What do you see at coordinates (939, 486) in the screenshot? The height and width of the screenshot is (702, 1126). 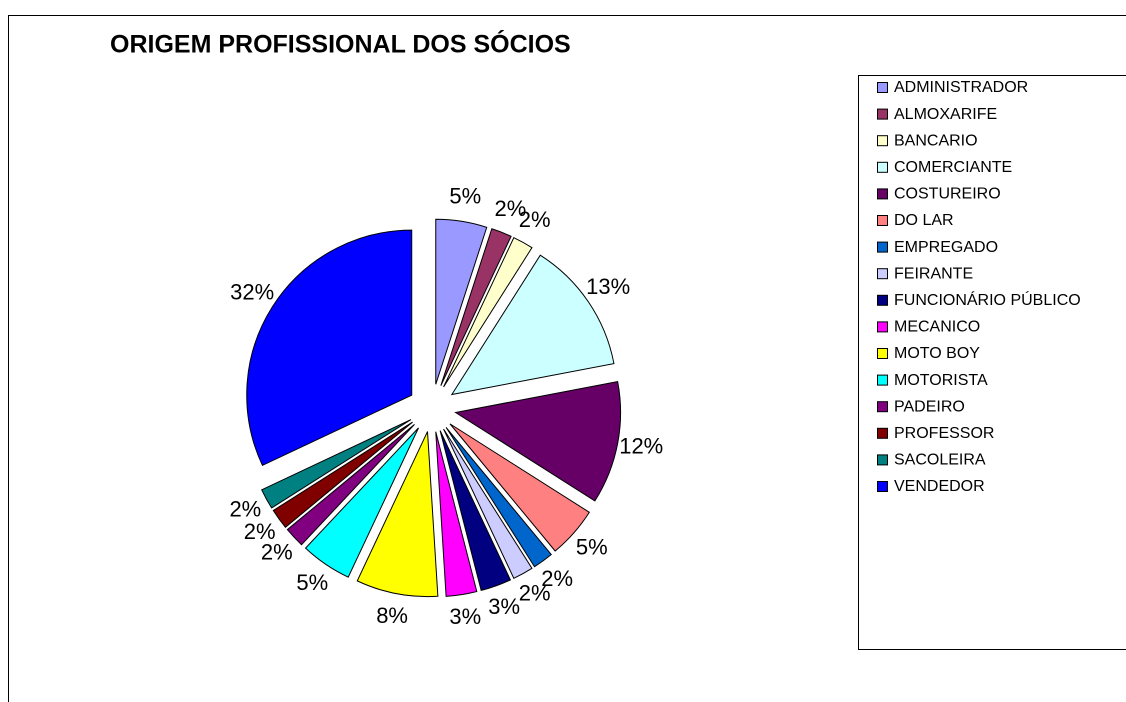 I see `legend-label: VENDEDOR` at bounding box center [939, 486].